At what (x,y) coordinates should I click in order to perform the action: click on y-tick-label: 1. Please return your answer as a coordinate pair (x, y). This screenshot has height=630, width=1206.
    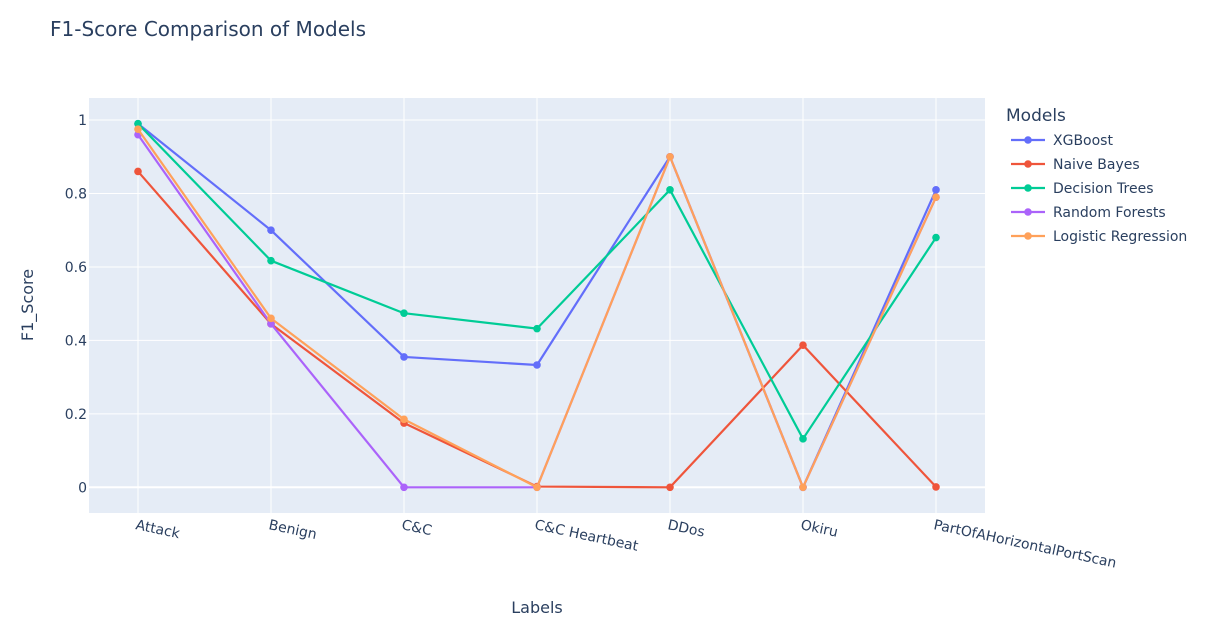
    Looking at the image, I should click on (82, 121).